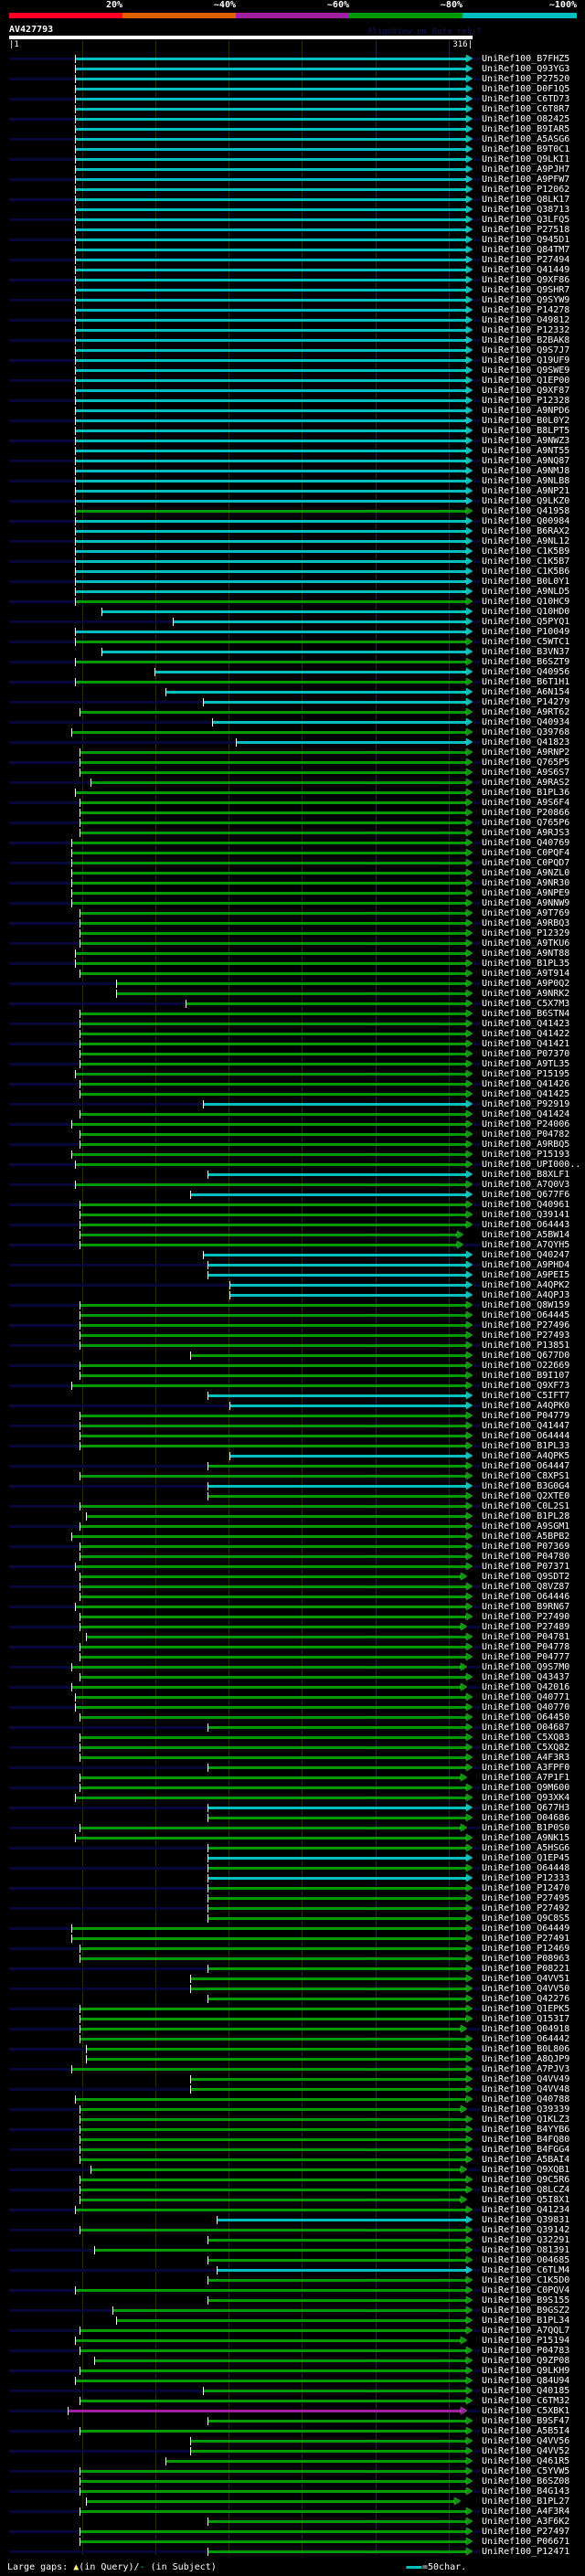  Describe the element at coordinates (293, 149) in the screenshot. I see `alignment-row: UniRef100_B9T0C1` at that location.